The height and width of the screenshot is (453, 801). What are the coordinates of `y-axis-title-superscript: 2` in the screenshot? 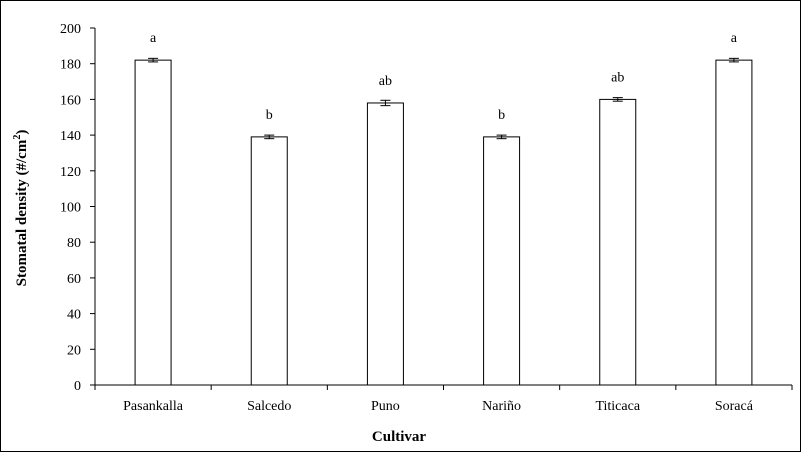 It's located at (17, 137).